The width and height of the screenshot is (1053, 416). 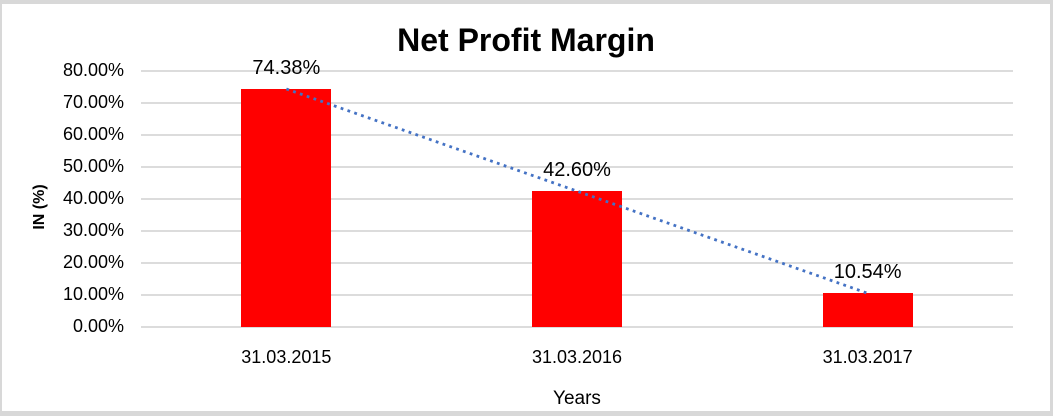 What do you see at coordinates (93, 294) in the screenshot?
I see `y-tick-label: 10.00%` at bounding box center [93, 294].